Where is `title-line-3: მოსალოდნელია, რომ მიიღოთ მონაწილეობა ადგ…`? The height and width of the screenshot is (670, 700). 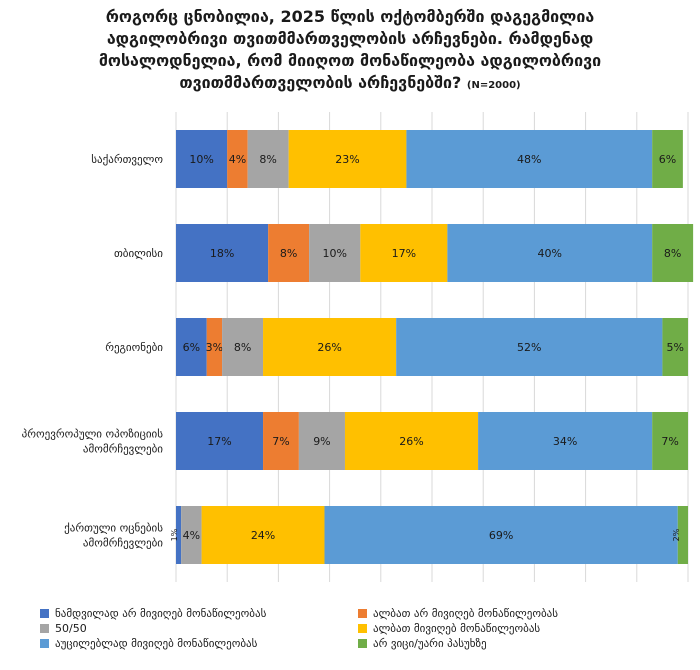 title-line-3: მოსალოდნელია, რომ მიიღოთ მონაწილეობა ადგ… is located at coordinates (350, 60).